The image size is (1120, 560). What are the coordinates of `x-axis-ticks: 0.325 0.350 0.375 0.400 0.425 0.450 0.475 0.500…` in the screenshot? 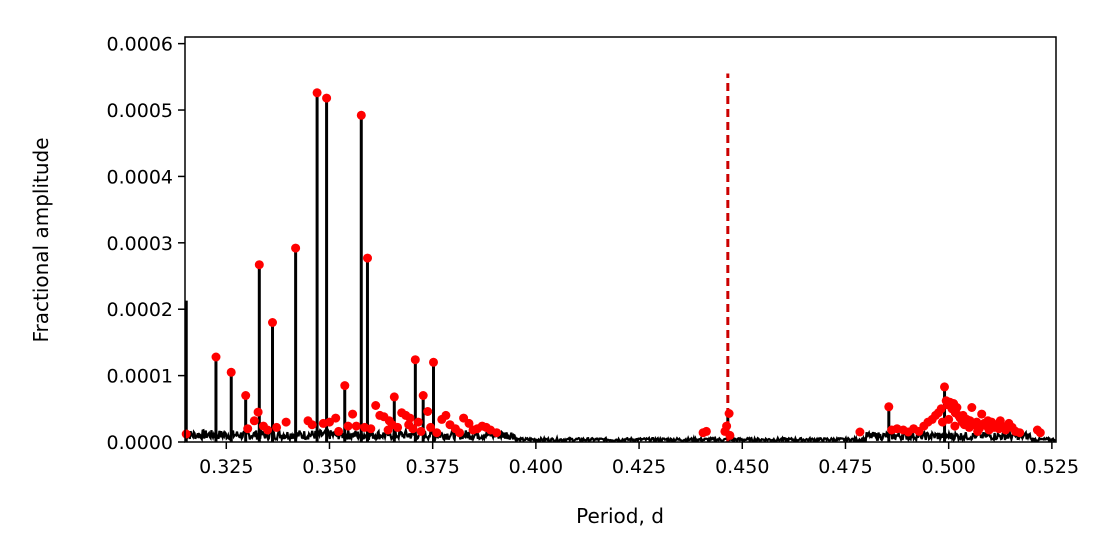 It's located at (639, 460).